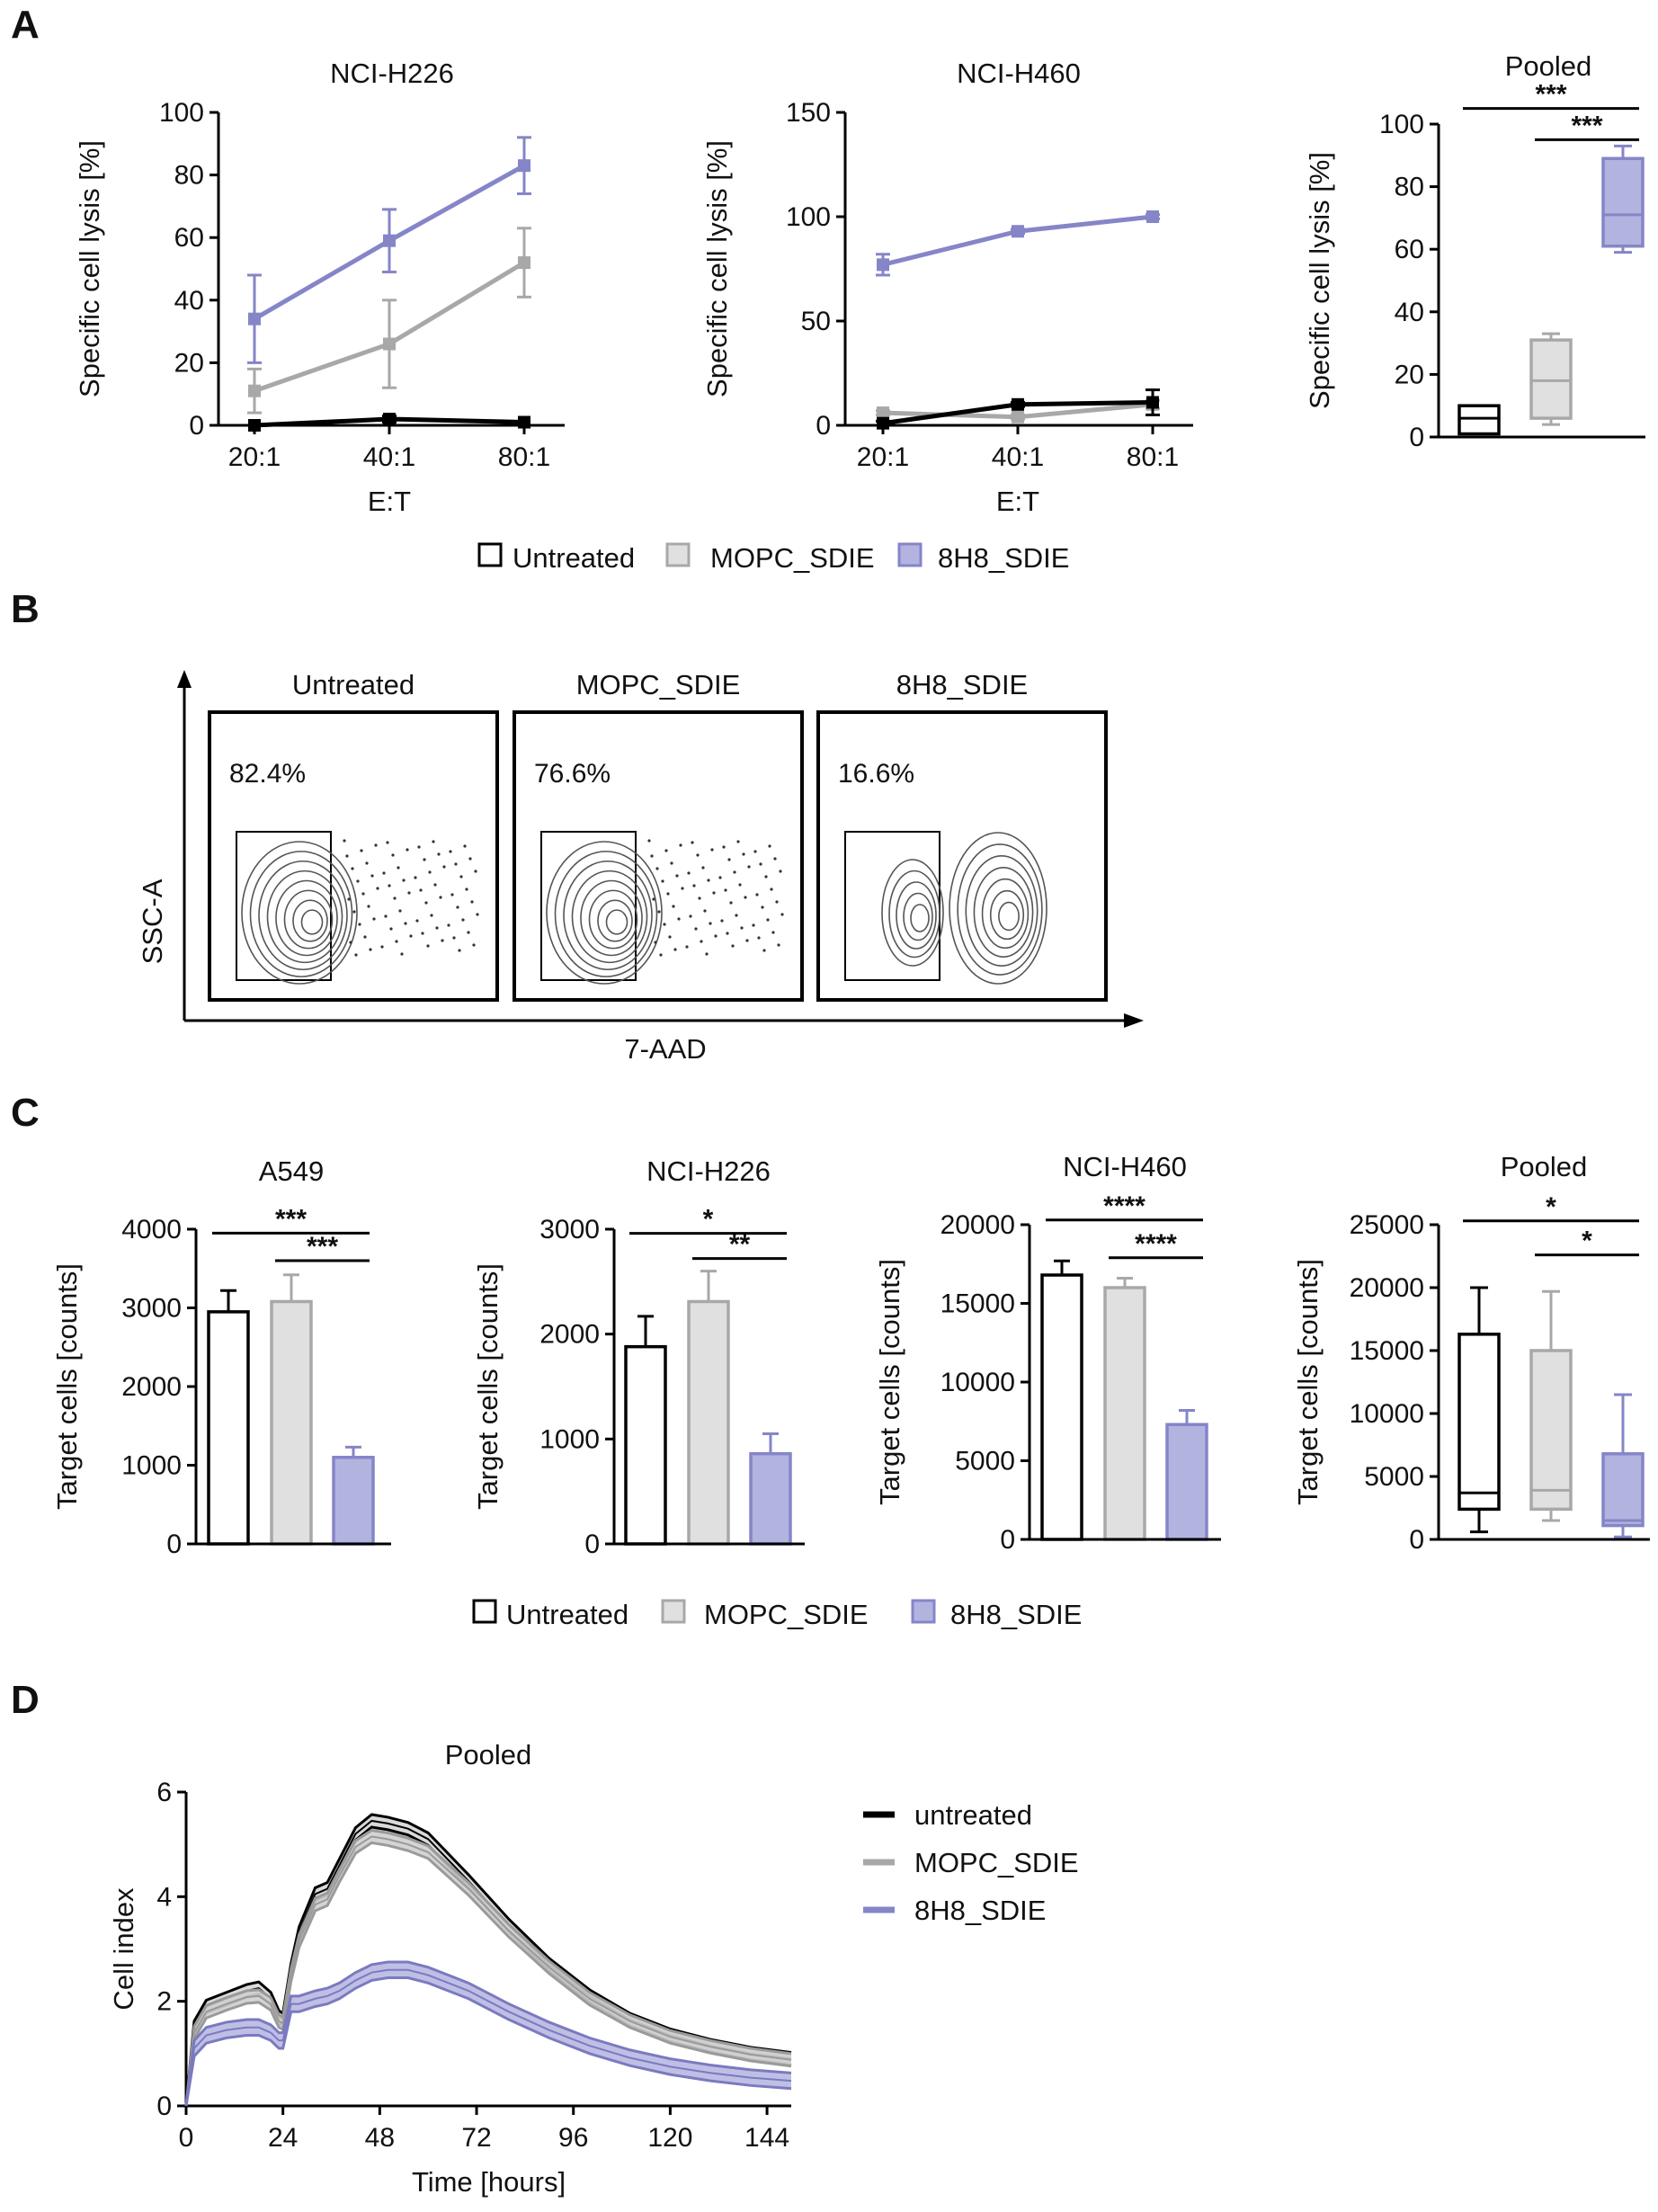 The height and width of the screenshot is (2212, 1658). What do you see at coordinates (708, 1220) in the screenshot?
I see `chart-c2-sig-label-0: *` at bounding box center [708, 1220].